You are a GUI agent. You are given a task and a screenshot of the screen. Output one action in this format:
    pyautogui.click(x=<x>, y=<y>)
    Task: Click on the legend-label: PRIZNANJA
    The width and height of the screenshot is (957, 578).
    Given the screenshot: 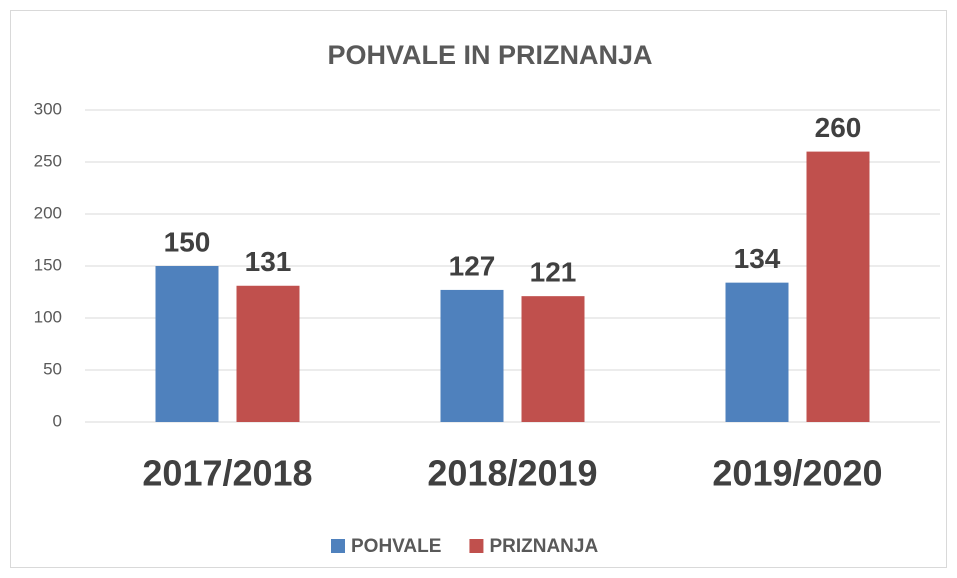 What is the action you would take?
    pyautogui.click(x=543, y=546)
    